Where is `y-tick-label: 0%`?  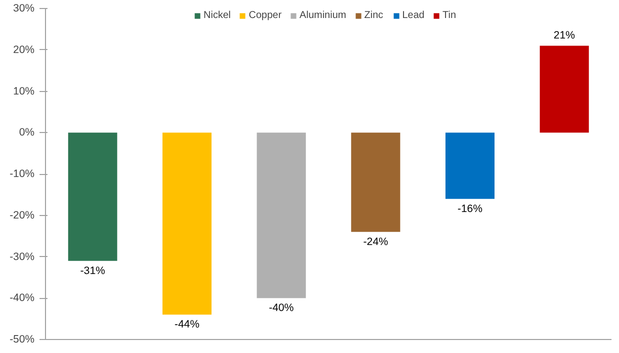 y-tick-label: 0% is located at coordinates (27, 132).